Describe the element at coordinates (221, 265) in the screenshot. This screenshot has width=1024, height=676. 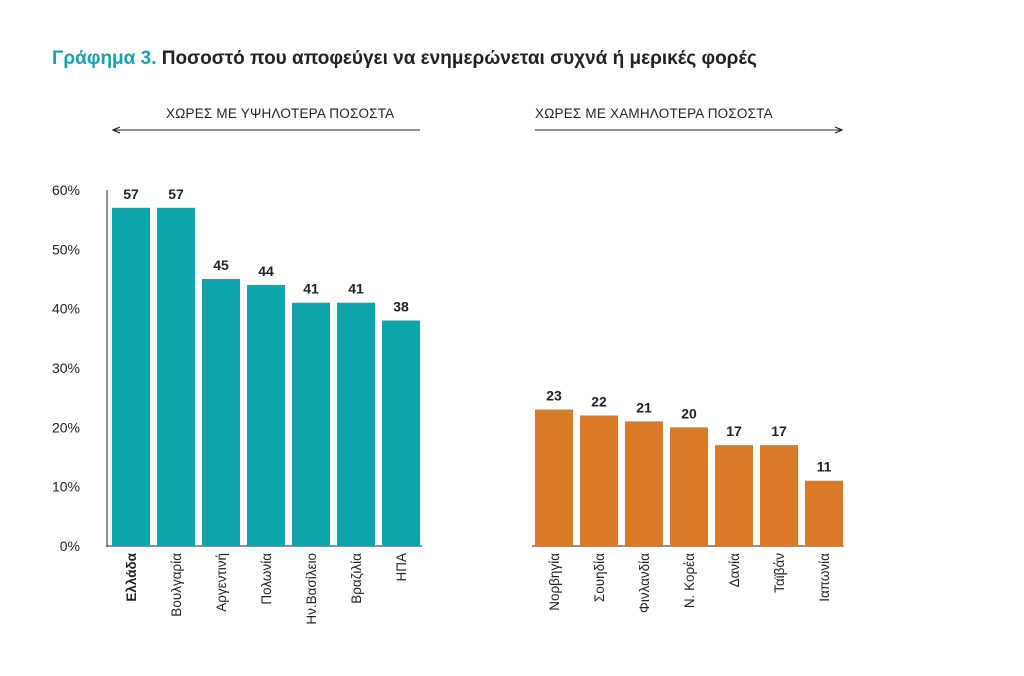
I see `bar-value-label: 45` at that location.